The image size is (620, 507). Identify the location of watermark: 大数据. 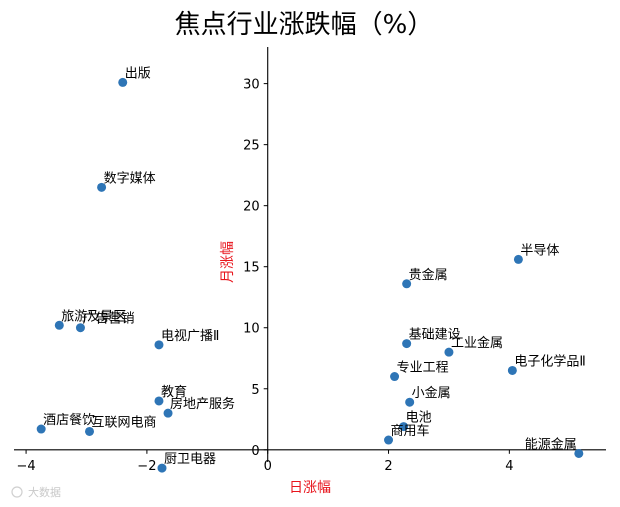
(36, 492).